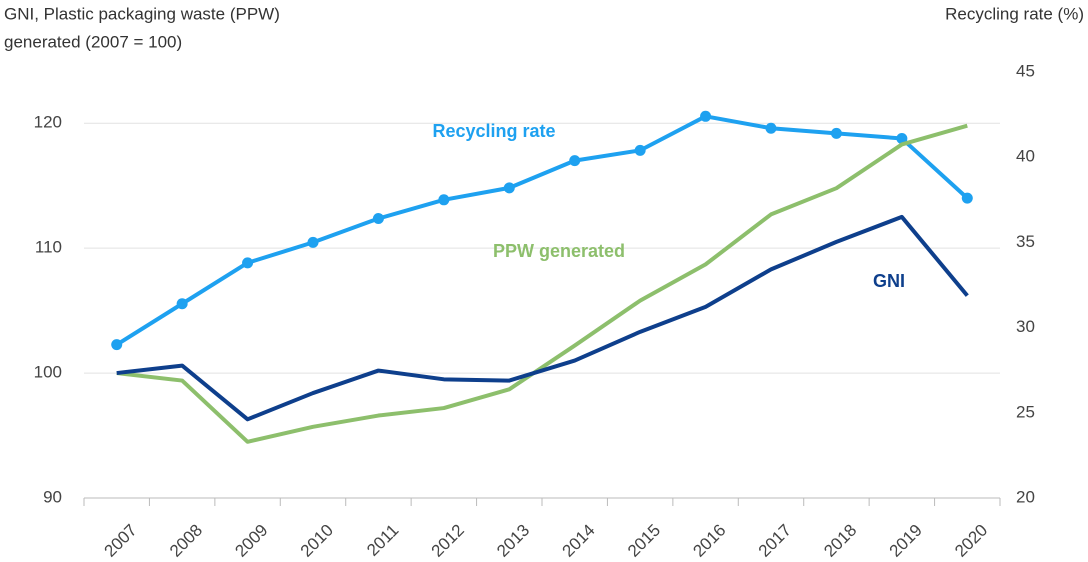  Describe the element at coordinates (142, 13) in the screenshot. I see `chart-title: GNI, Plastic packaging waste (PPW)` at that location.